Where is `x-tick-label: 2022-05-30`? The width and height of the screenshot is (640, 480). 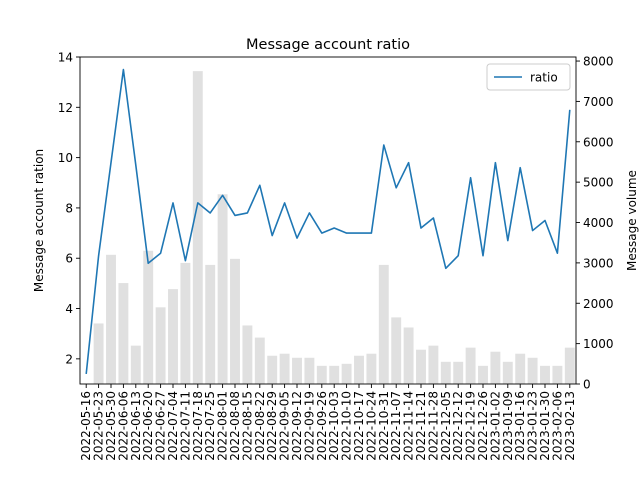
x-tick-label: 2022-05-30 is located at coordinates (111, 426).